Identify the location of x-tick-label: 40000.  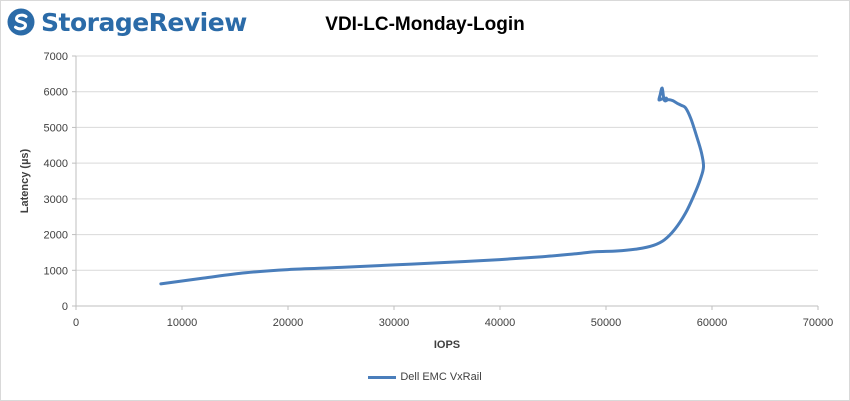
(500, 323).